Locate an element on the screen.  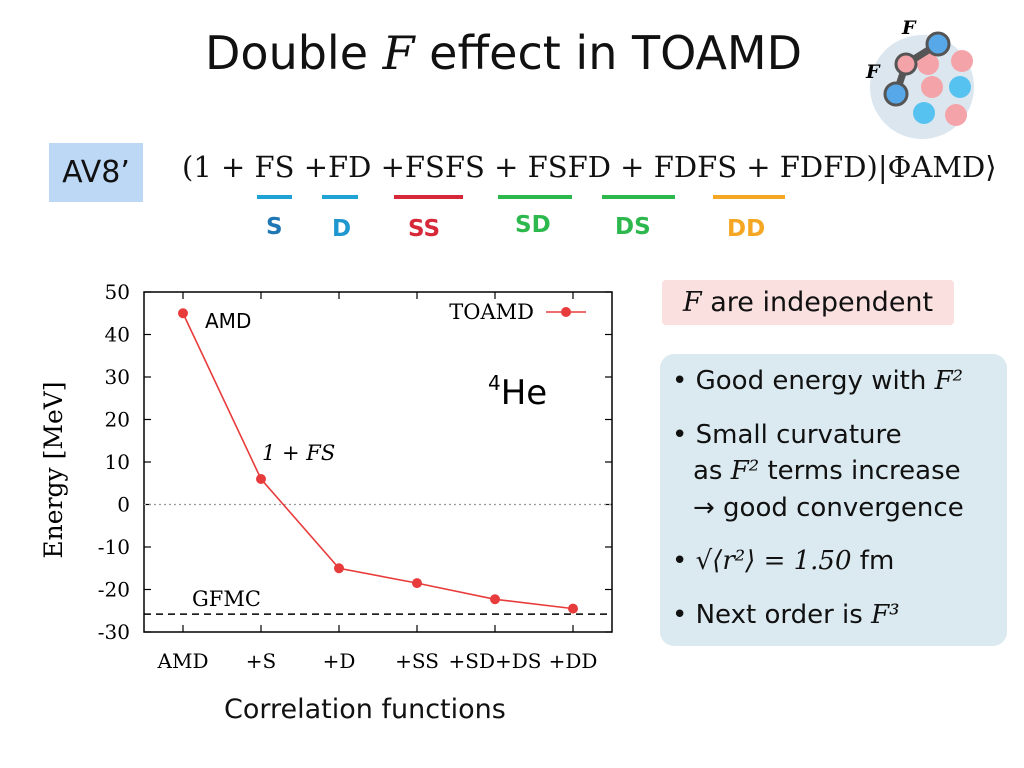
nucleus-correlation-icon: F F is located at coordinates (919, 78).